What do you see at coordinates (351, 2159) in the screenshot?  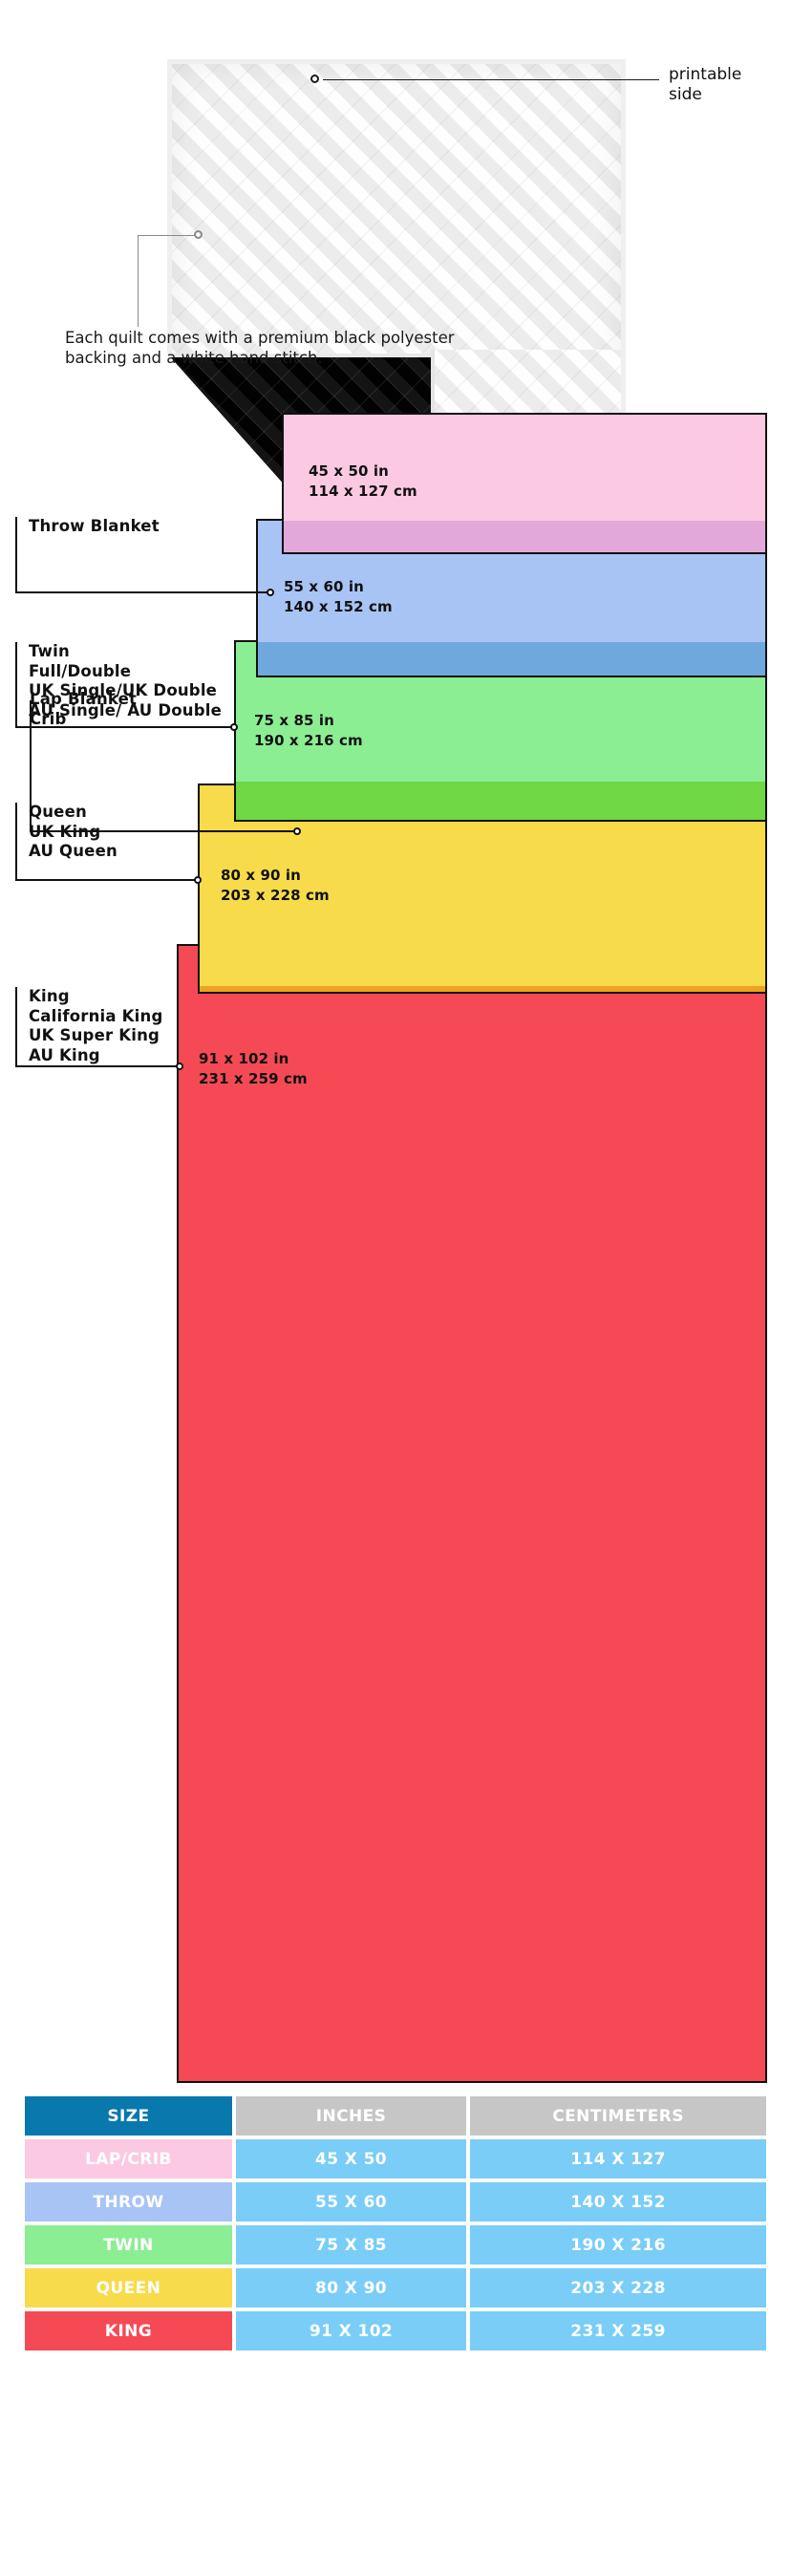 I see `table-cell-inches-lap-crib: 45 X 50` at bounding box center [351, 2159].